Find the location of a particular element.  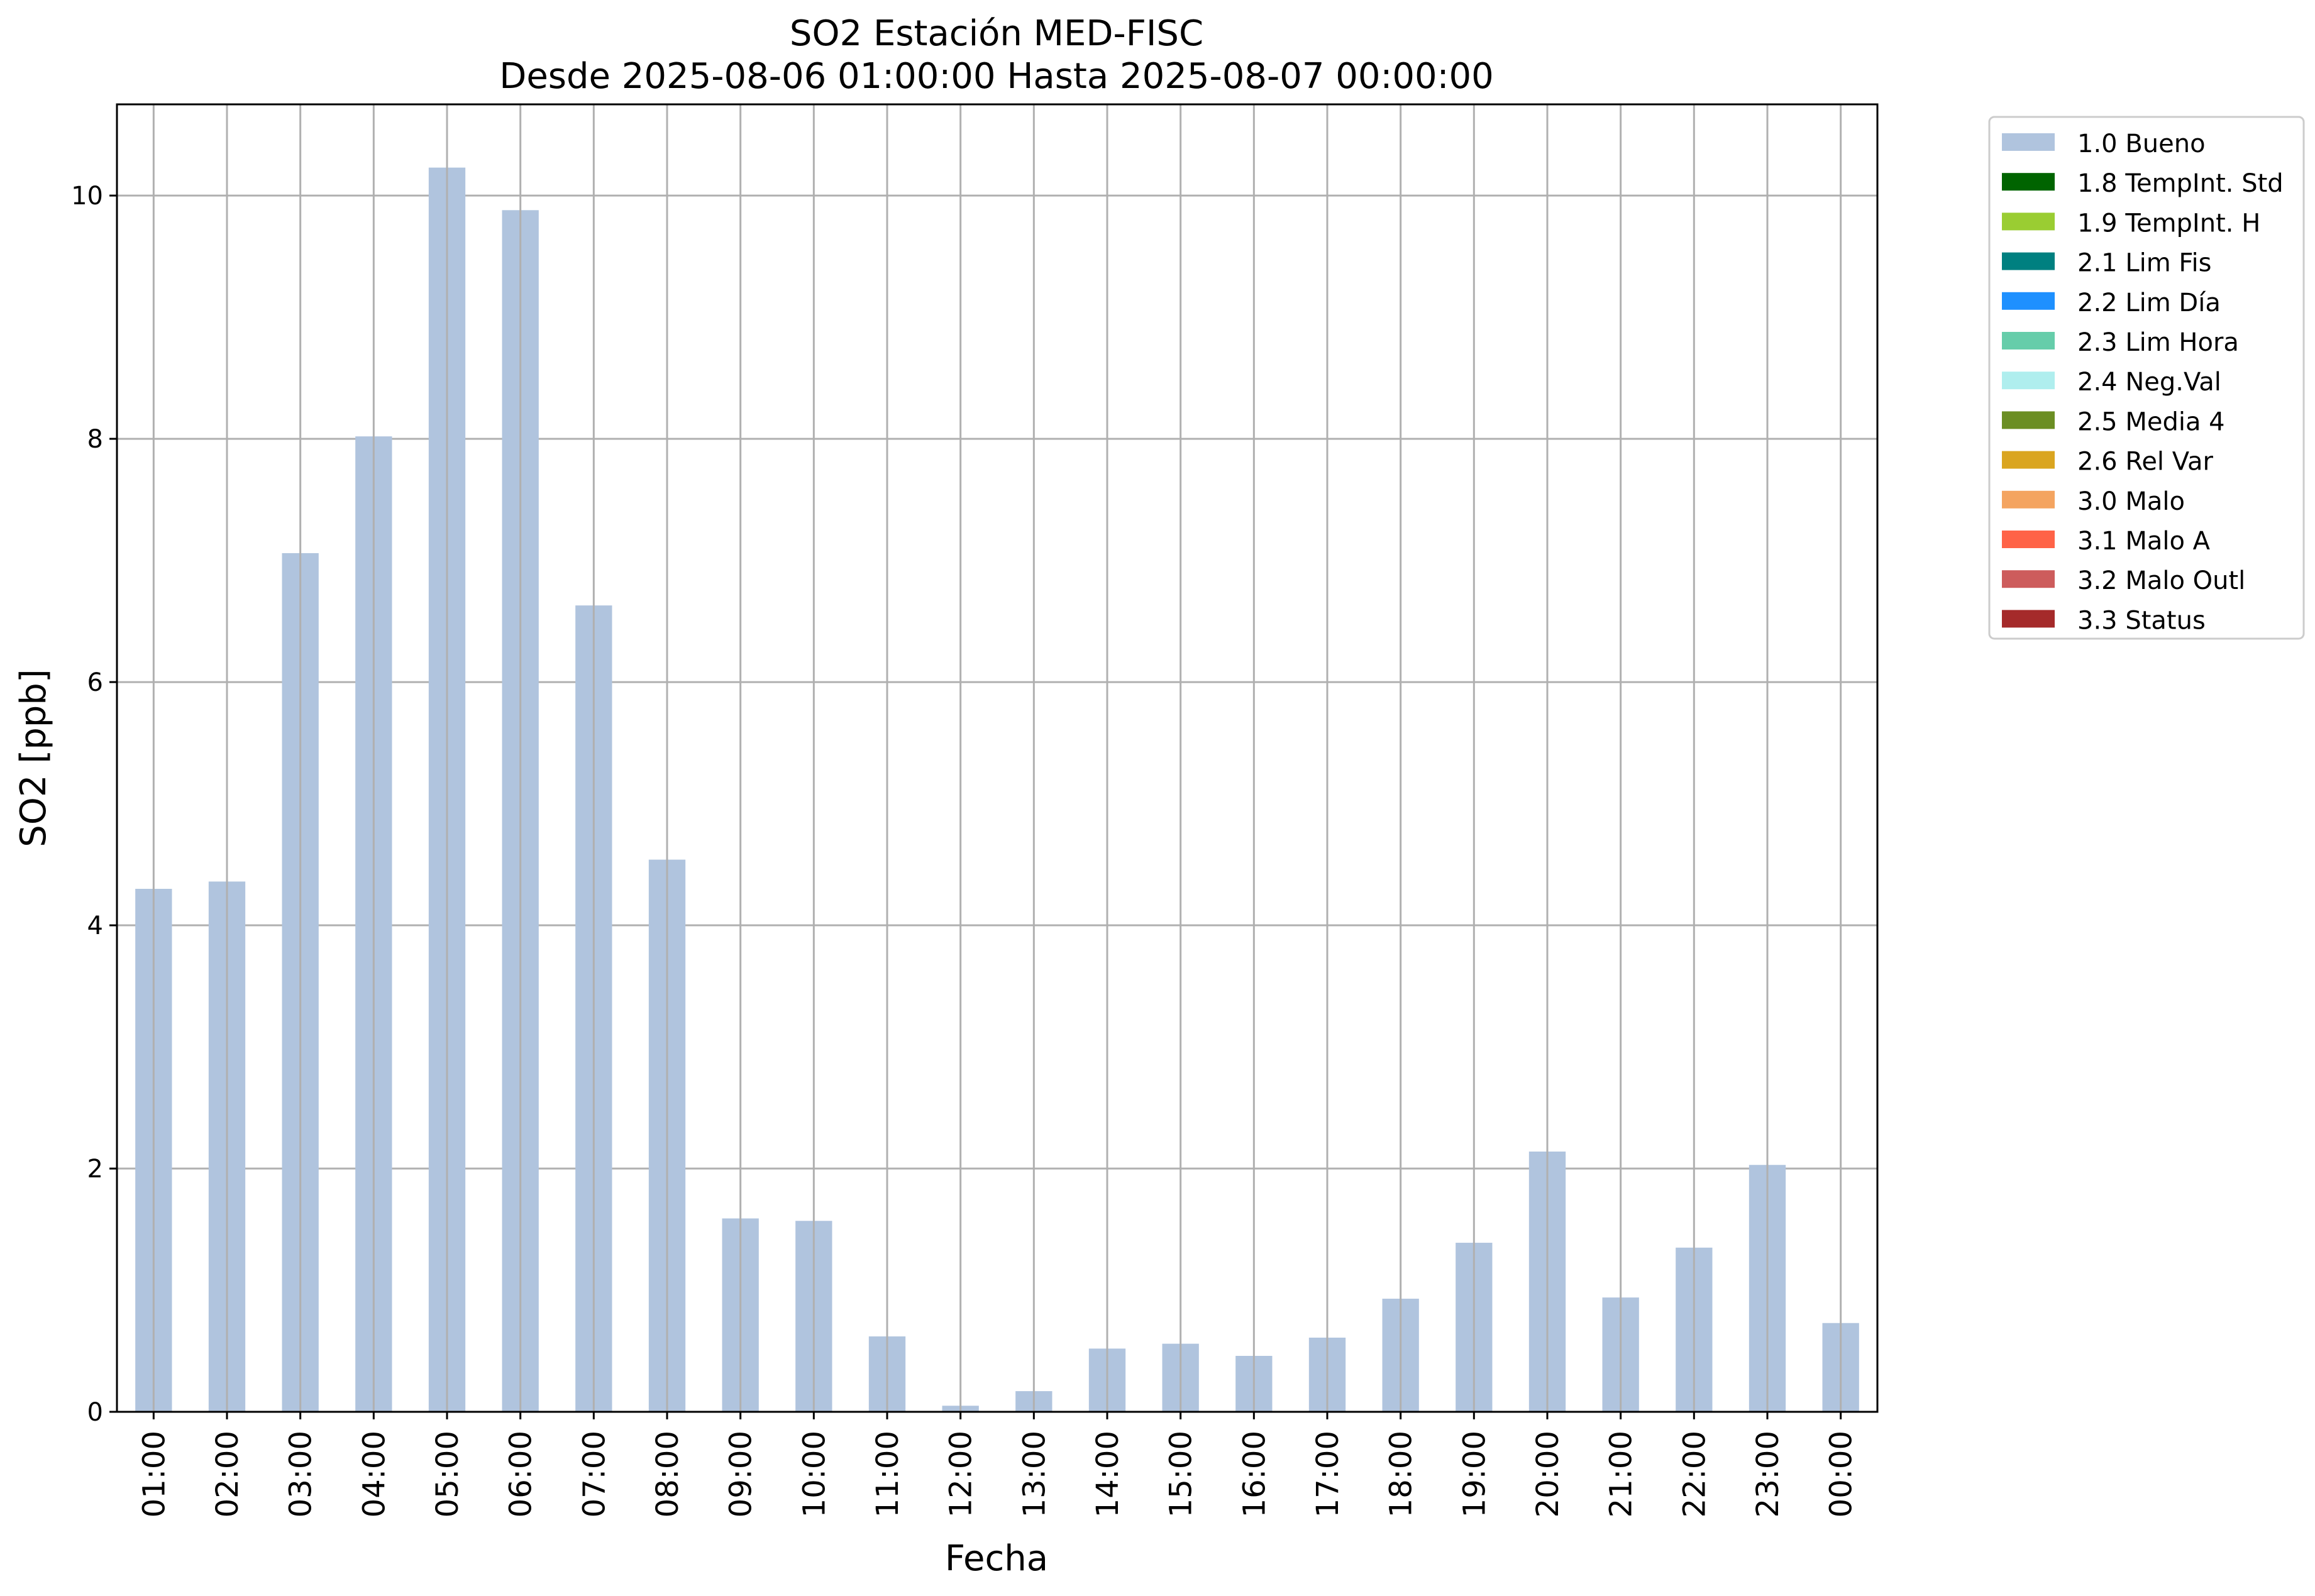

x-tick-label: 05:00 is located at coordinates (447, 1474).